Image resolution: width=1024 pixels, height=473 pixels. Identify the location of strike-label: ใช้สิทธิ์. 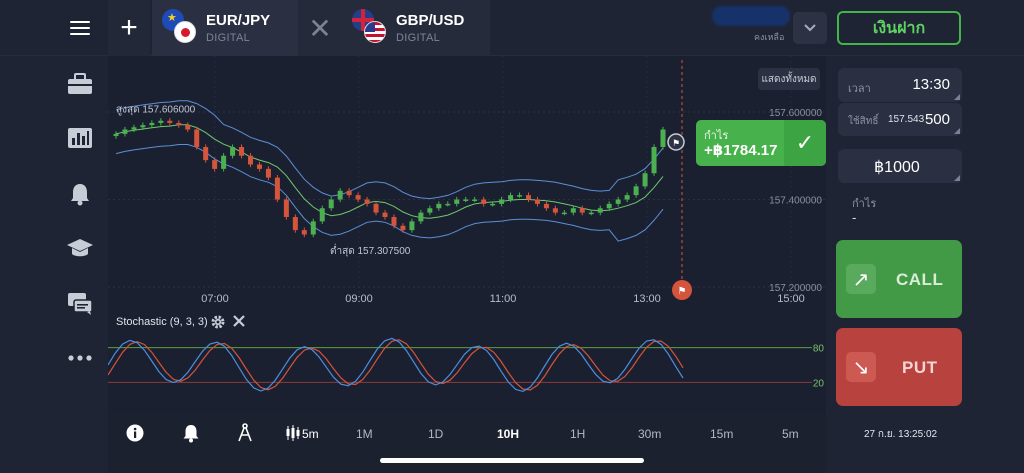
(863, 121).